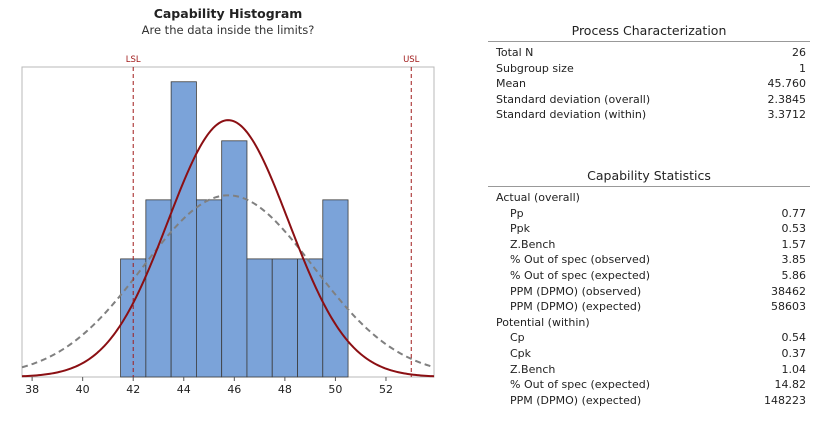  What do you see at coordinates (647, 244) in the screenshot?
I see `capability-row: Z.Bench 1.57` at bounding box center [647, 244].